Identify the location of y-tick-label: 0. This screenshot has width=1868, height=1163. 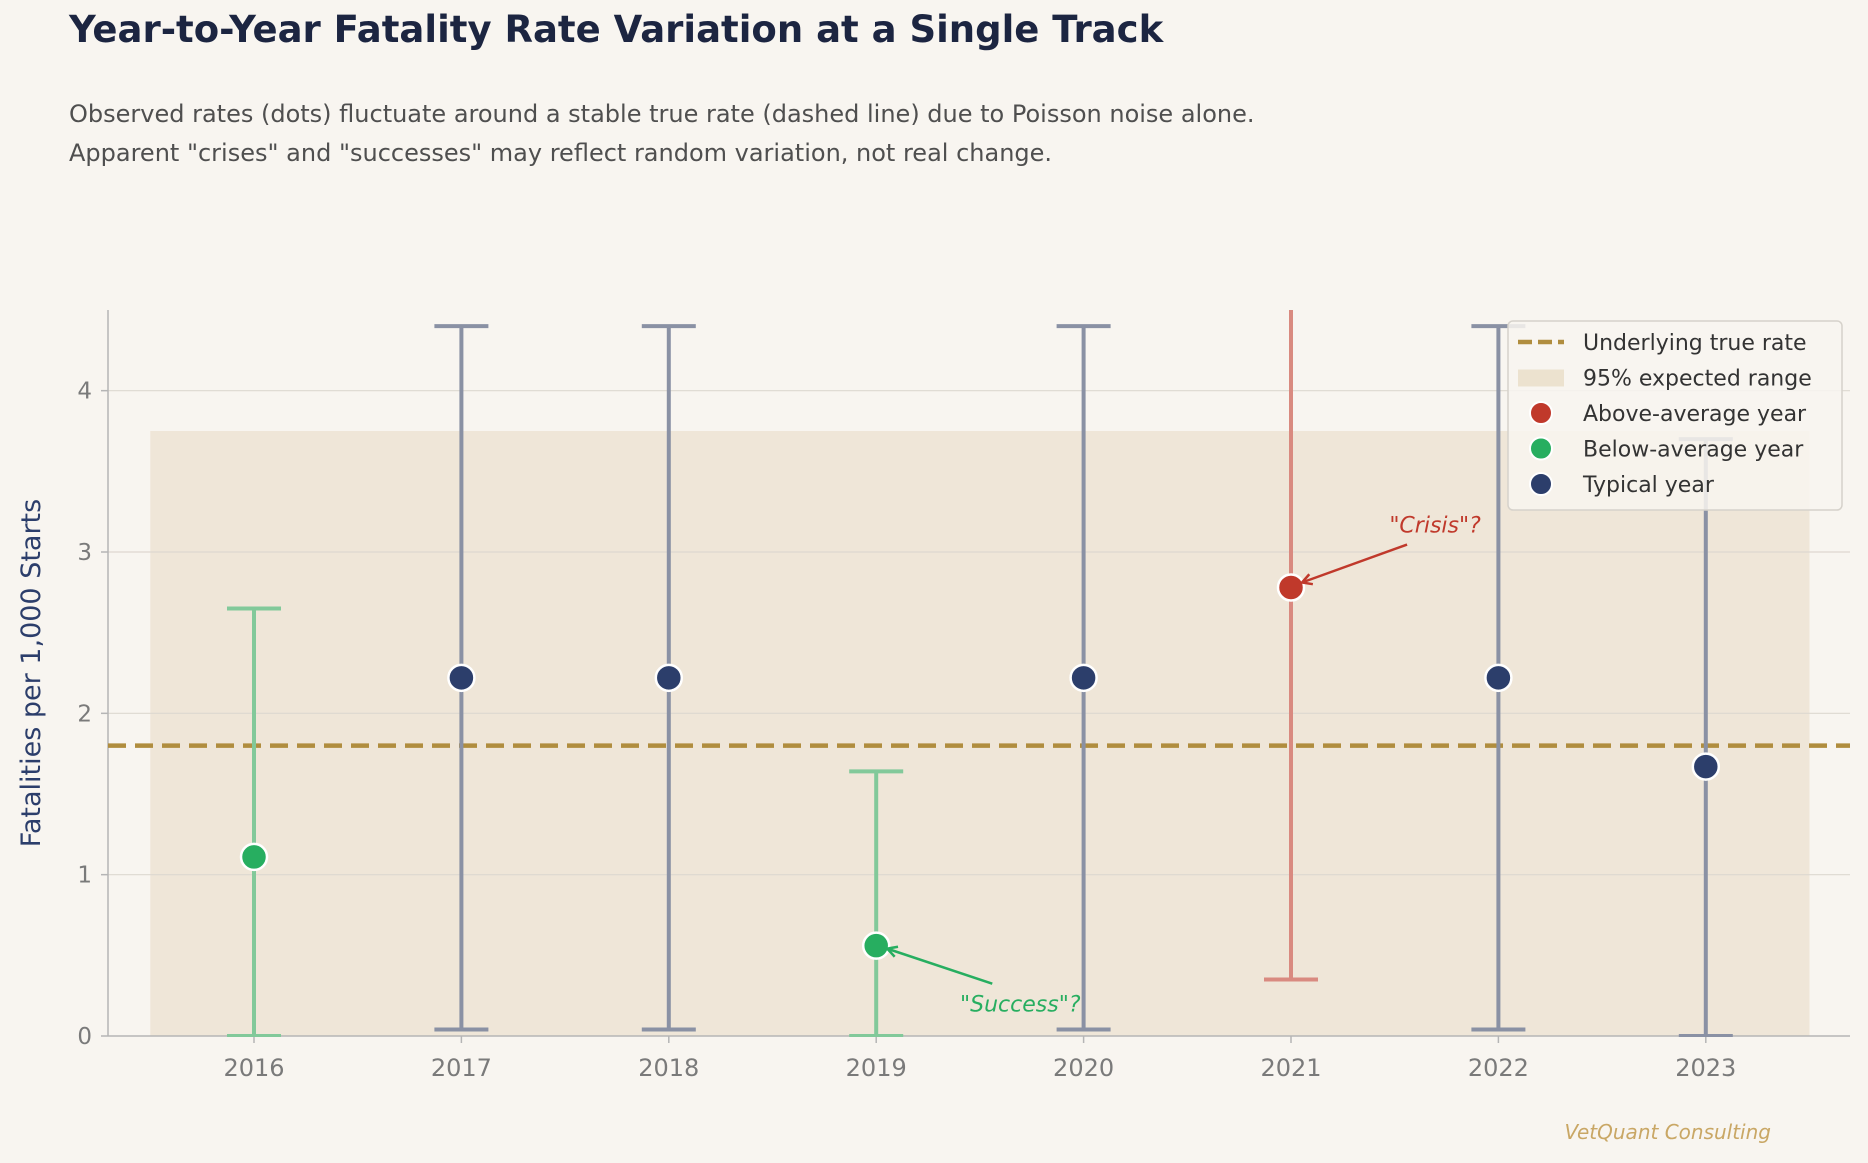
(84, 1037).